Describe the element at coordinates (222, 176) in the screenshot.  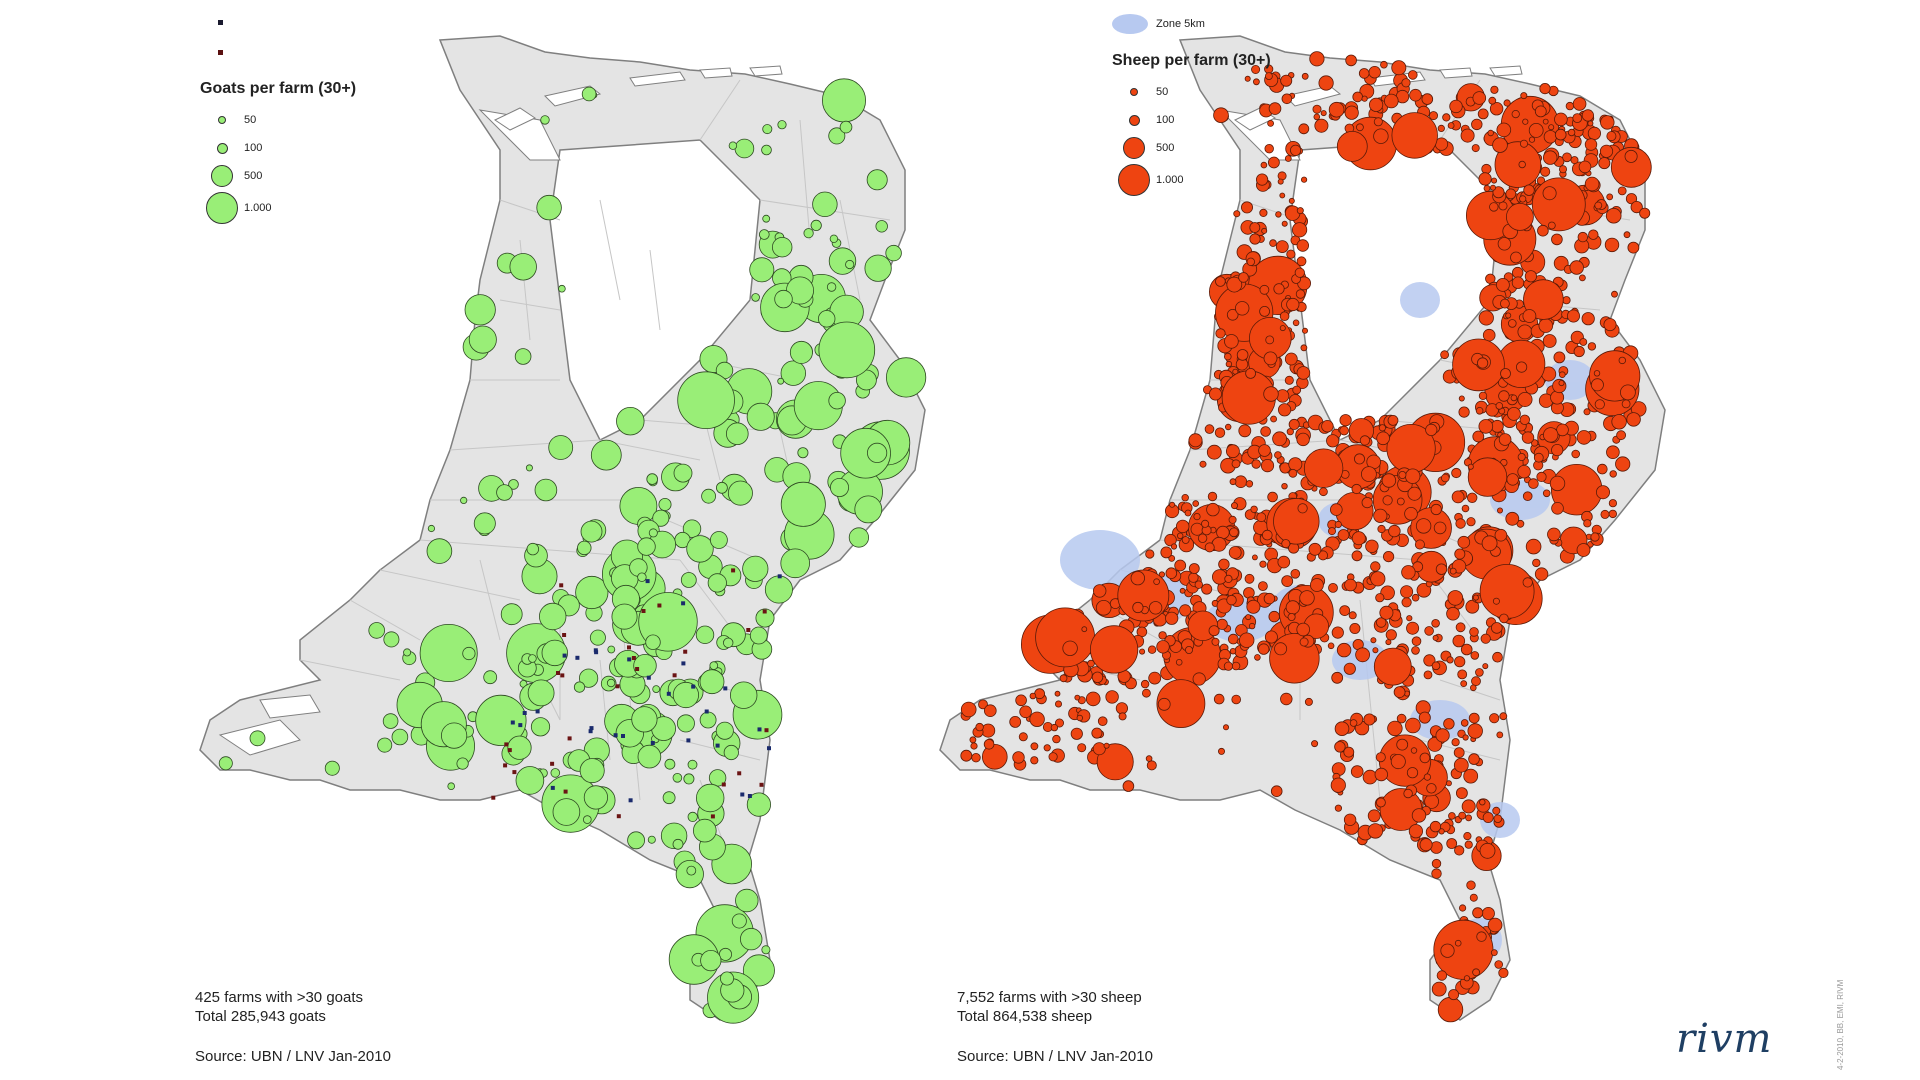
I see `goats-legend-symbol` at that location.